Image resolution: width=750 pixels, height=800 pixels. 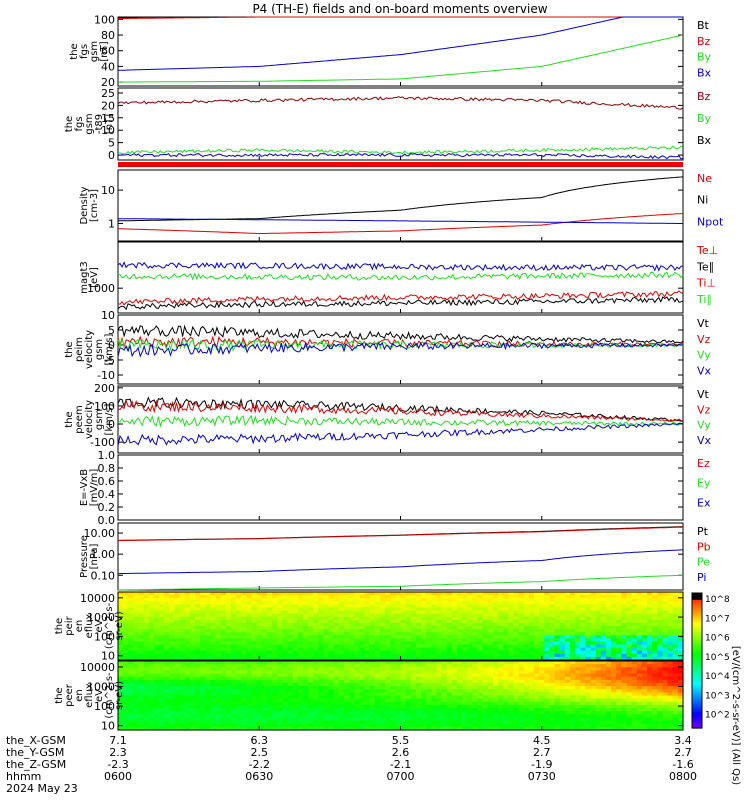 What do you see at coordinates (84, 556) in the screenshot?
I see `y-label-line: Pressure` at bounding box center [84, 556].